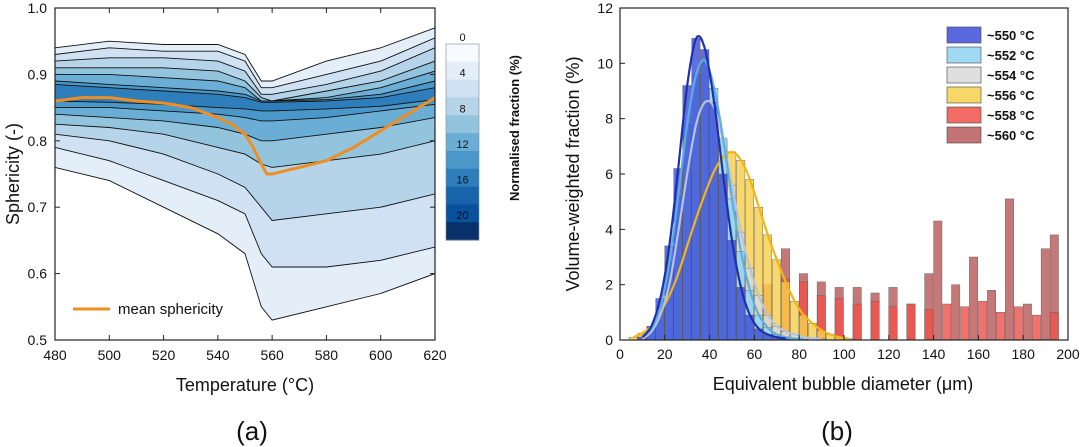 This screenshot has width=1080, height=447. Describe the element at coordinates (38, 8) in the screenshot. I see `y-tick-label: 1.0` at that location.